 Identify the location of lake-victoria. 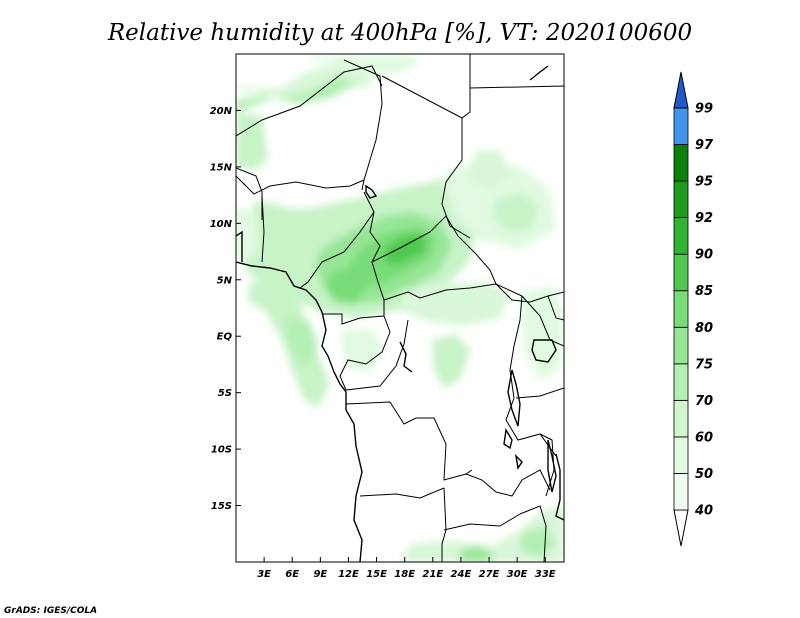
(544, 351).